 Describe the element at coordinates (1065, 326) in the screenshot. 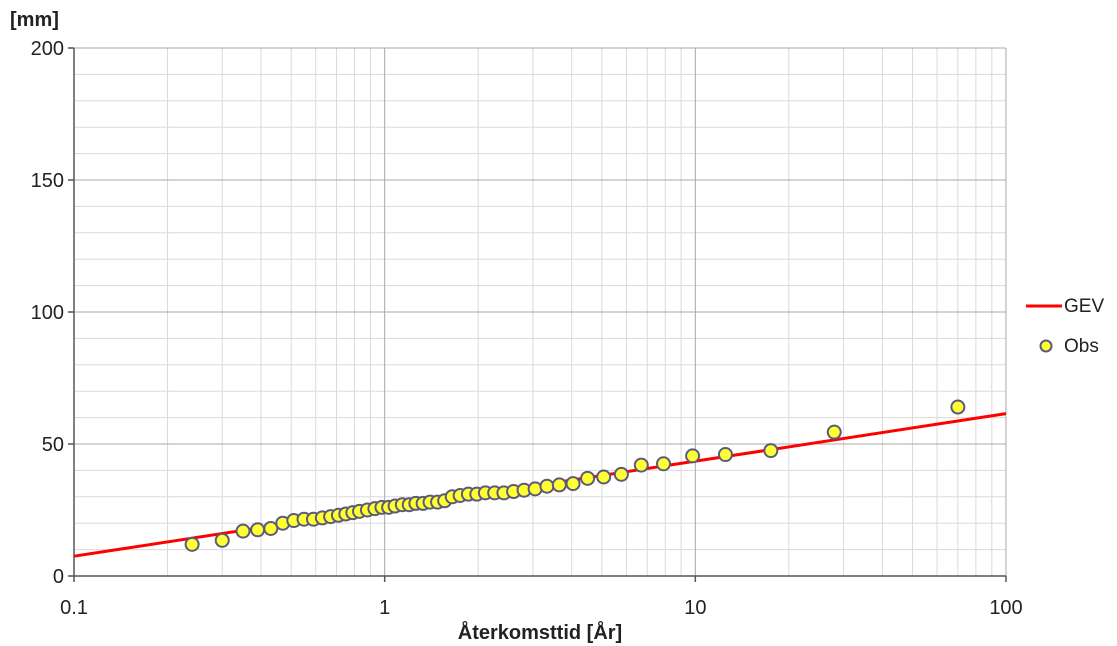

I see `legend: GEV Obs` at that location.